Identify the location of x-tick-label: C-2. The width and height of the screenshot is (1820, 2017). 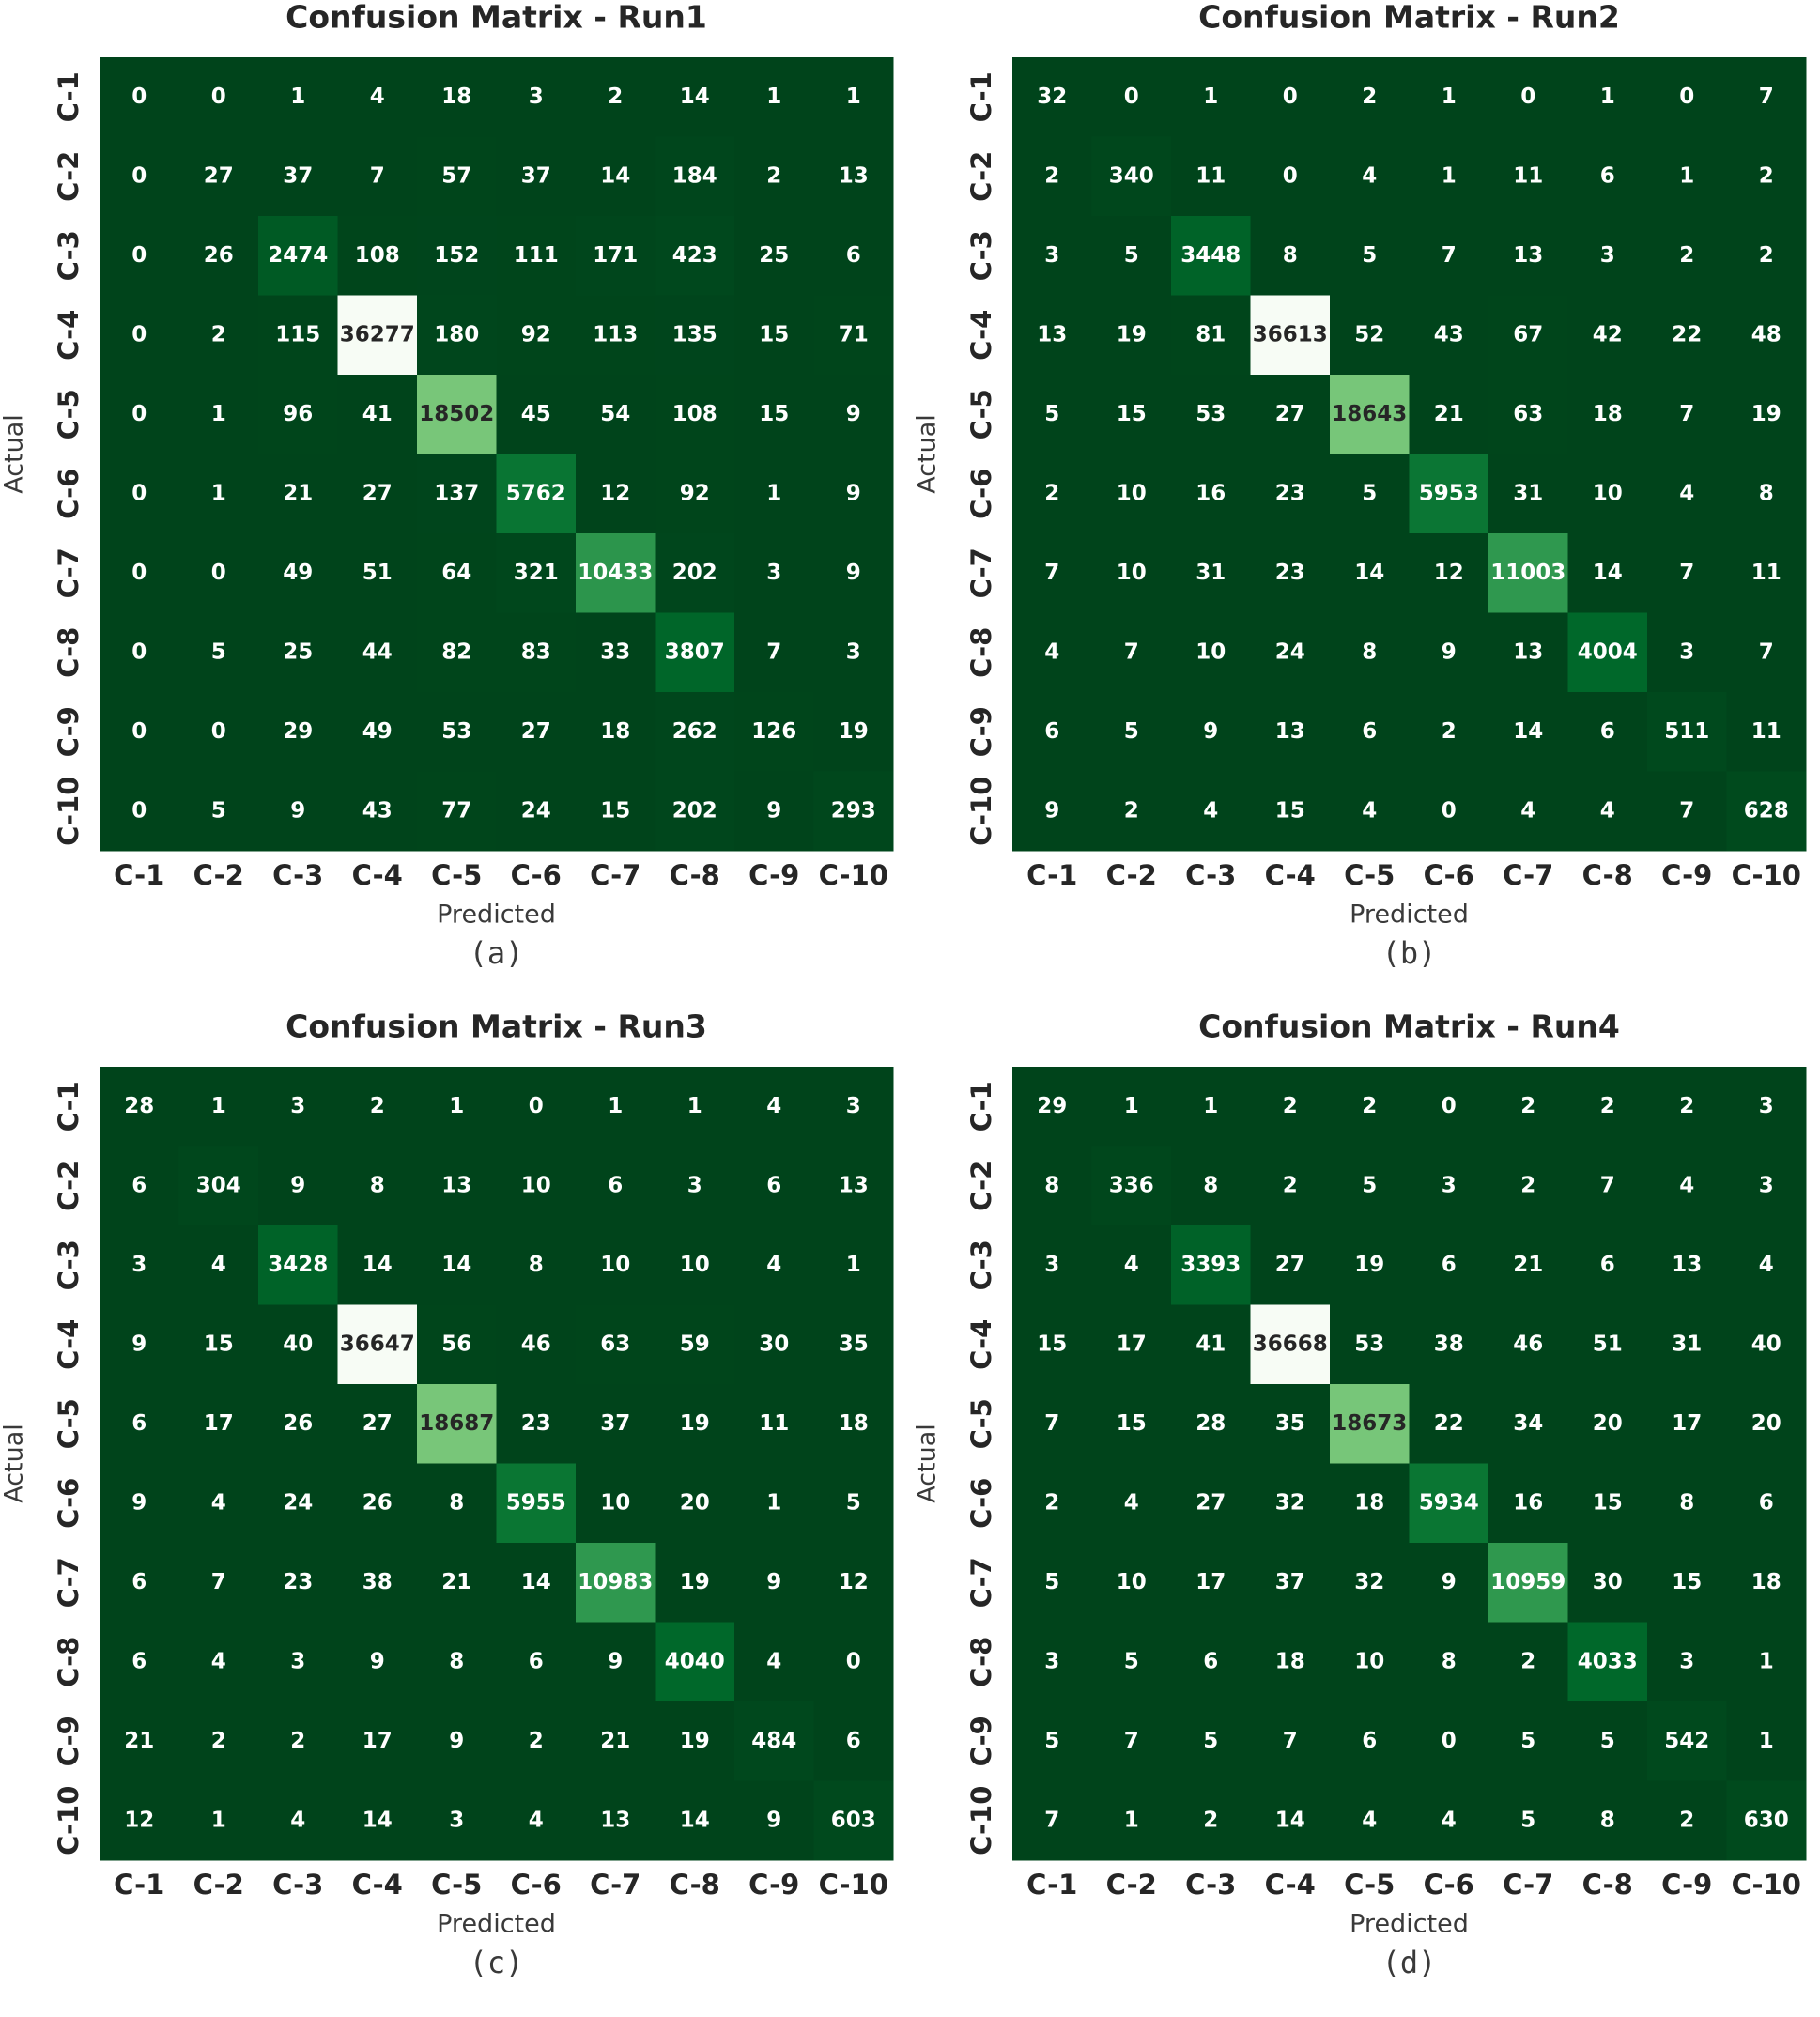
(218, 1885).